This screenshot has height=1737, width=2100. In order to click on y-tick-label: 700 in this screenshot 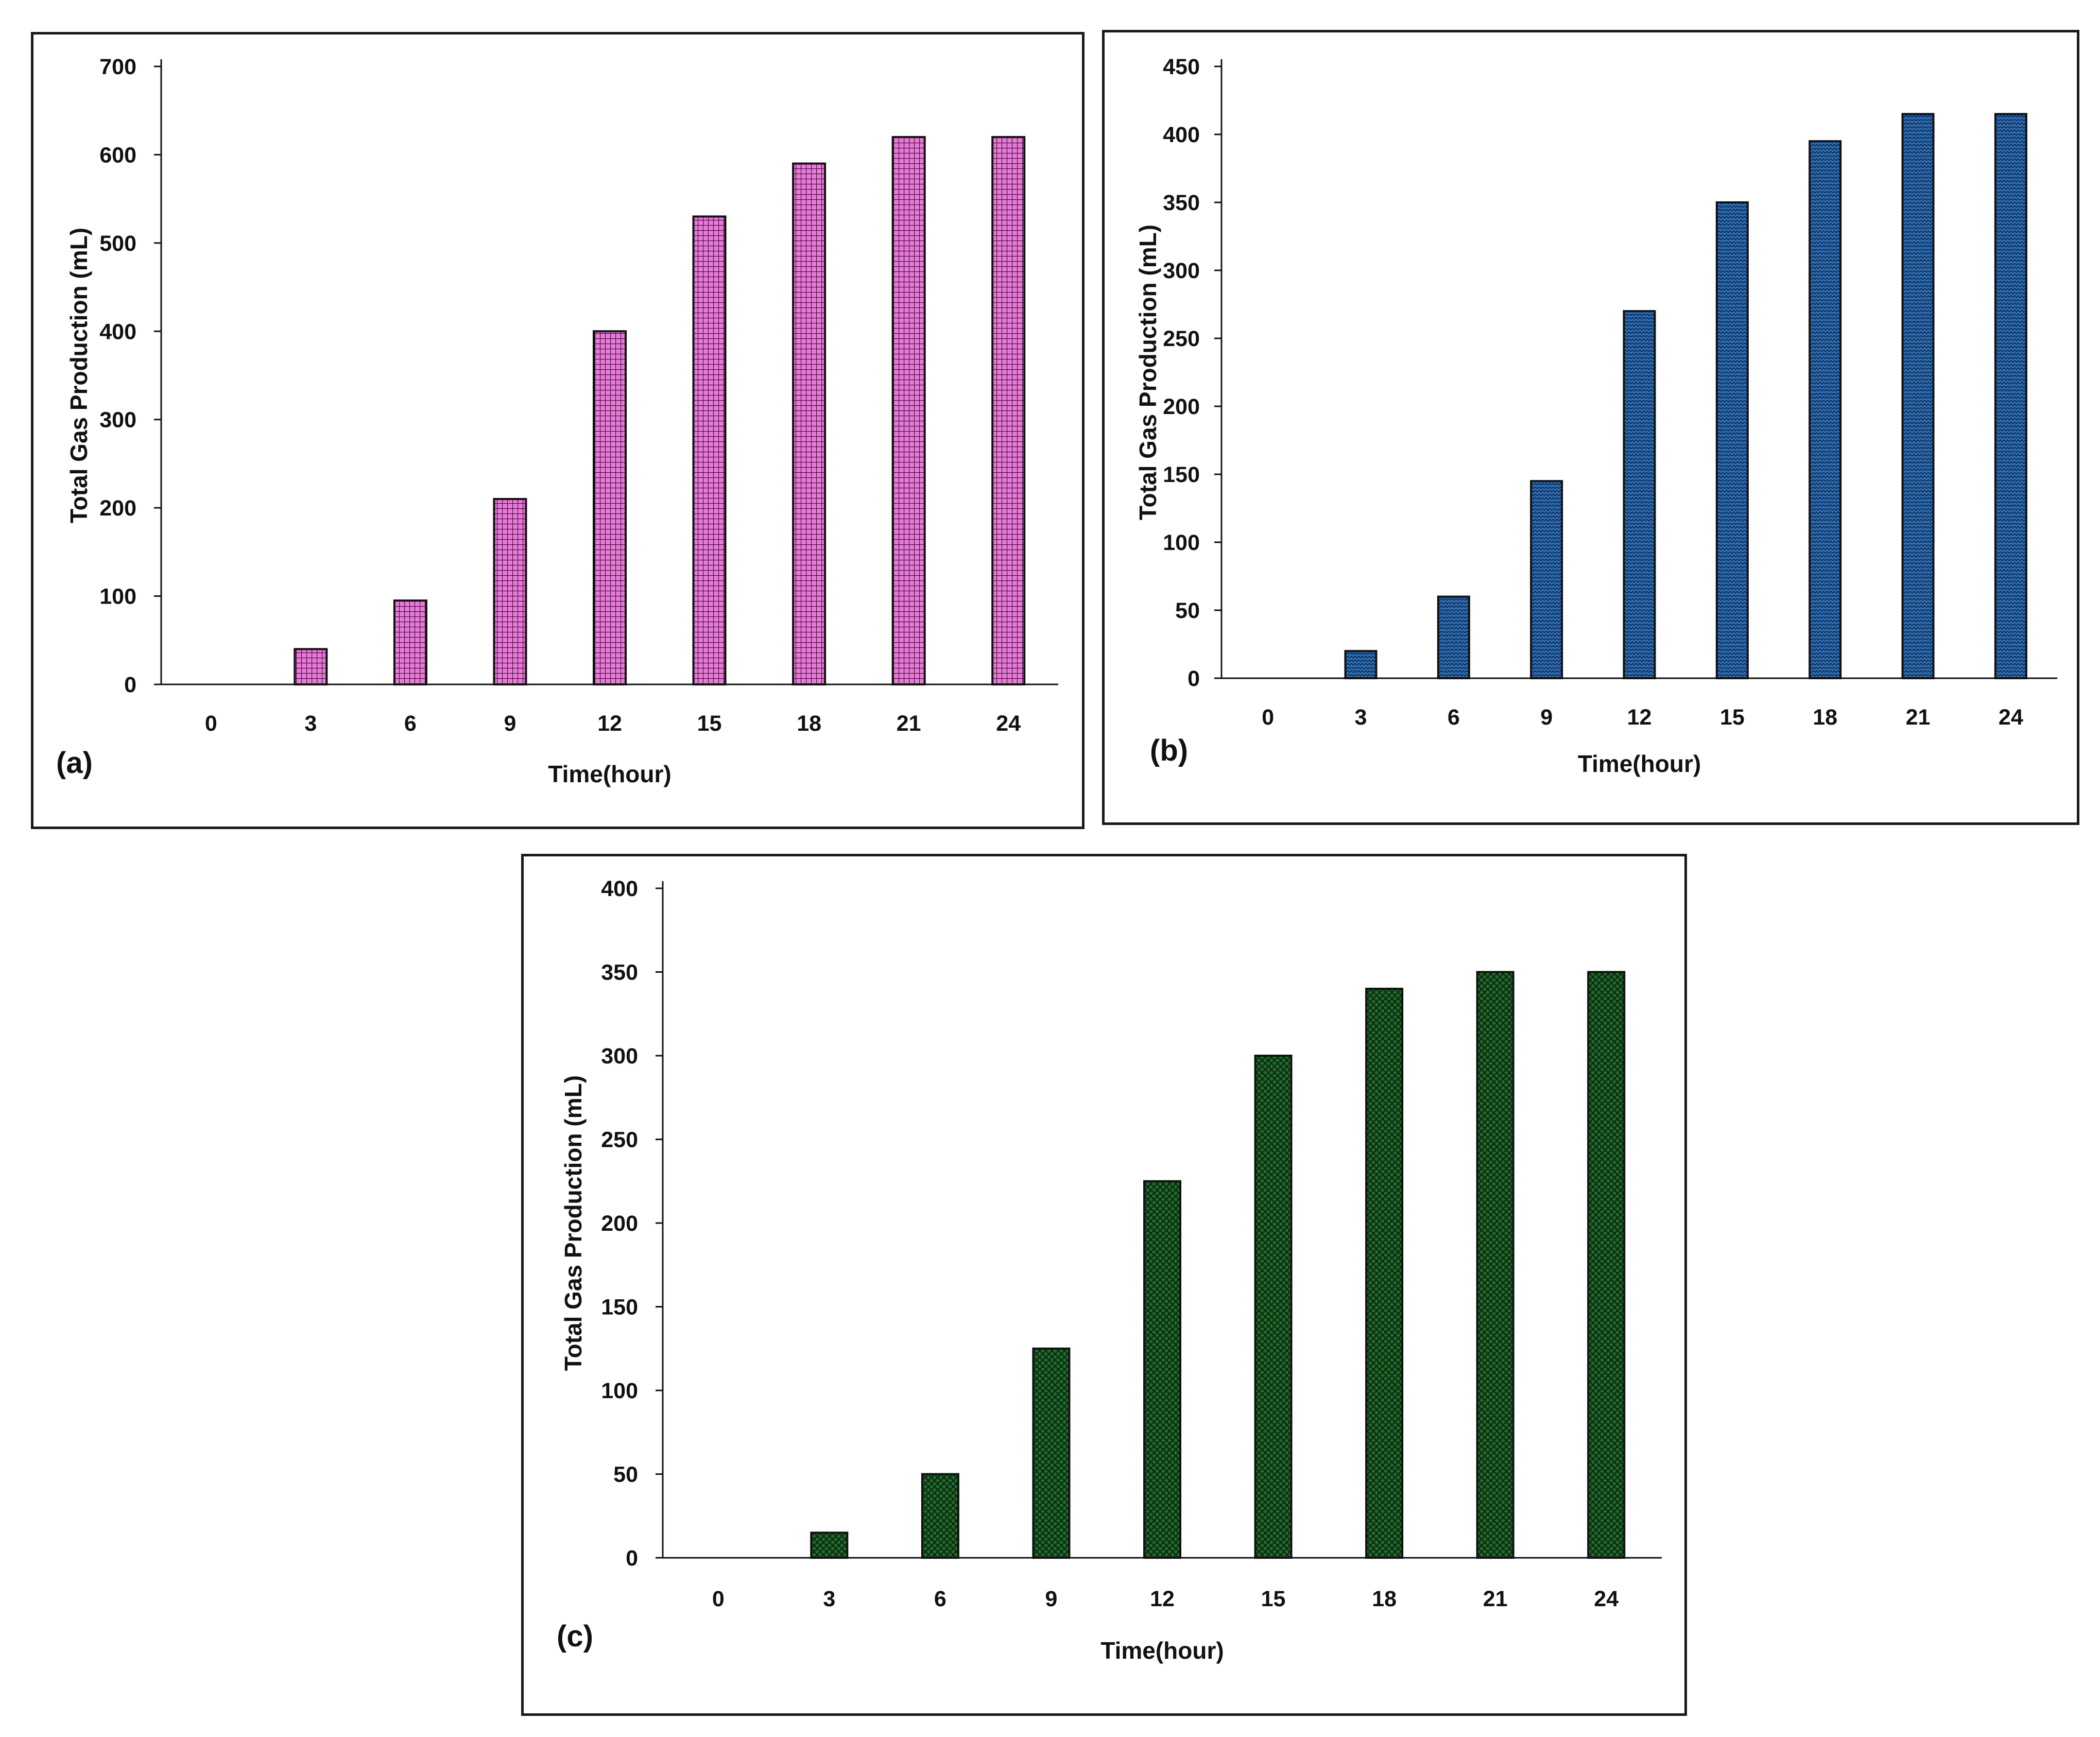, I will do `click(117, 67)`.